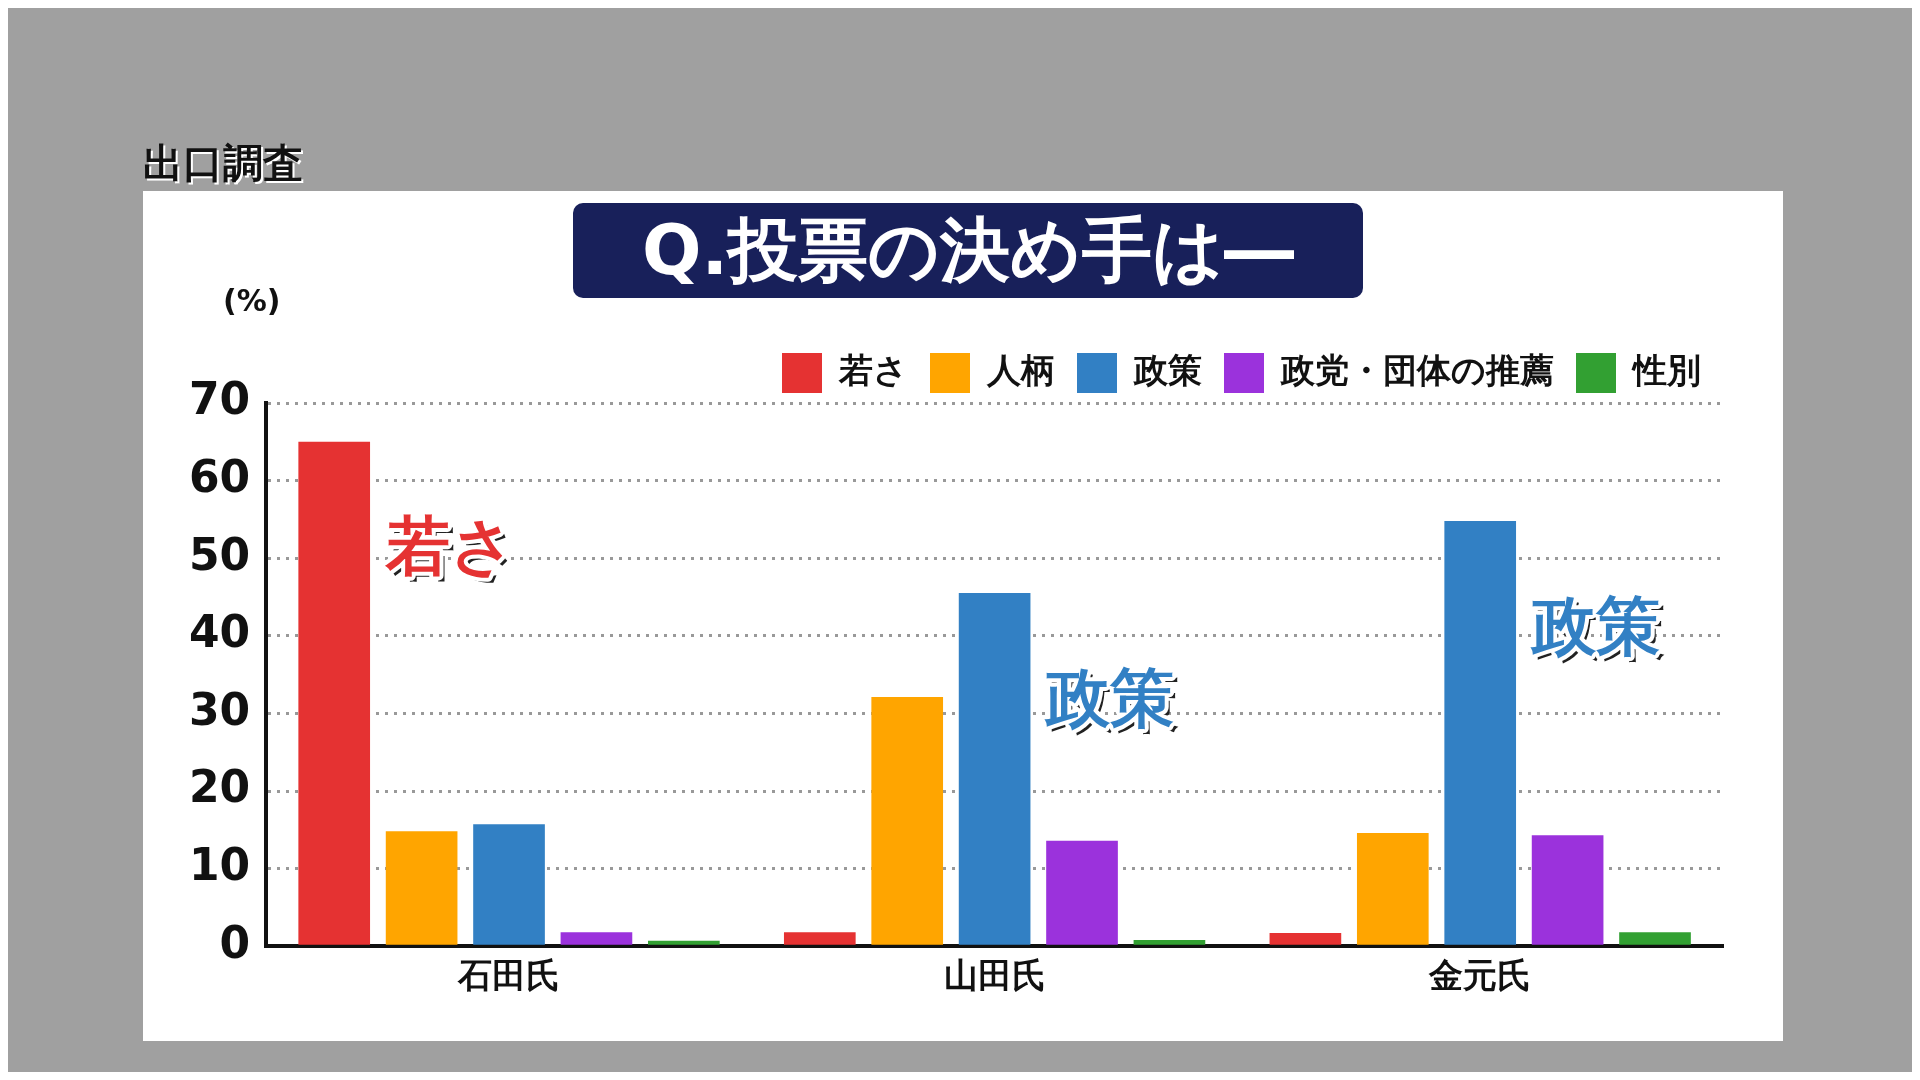 The height and width of the screenshot is (1080, 1920). Describe the element at coordinates (509, 975) in the screenshot. I see `x-tick-label: 石田氏` at that location.